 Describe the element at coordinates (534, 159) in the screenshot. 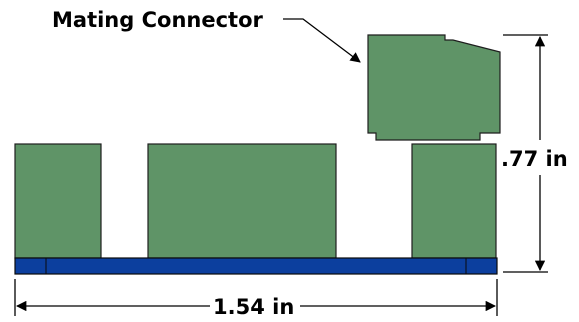

I see `height-dimension-label: .77 in` at that location.